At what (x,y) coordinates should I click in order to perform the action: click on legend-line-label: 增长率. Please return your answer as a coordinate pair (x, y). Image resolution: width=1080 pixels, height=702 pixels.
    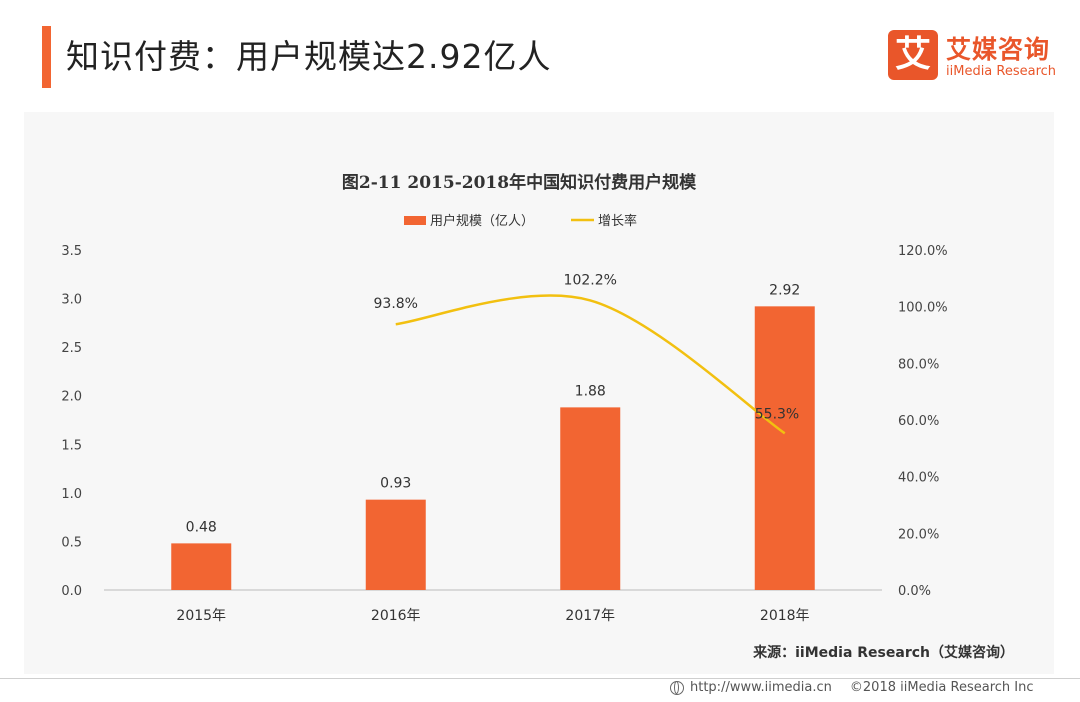
    Looking at the image, I should click on (617, 221).